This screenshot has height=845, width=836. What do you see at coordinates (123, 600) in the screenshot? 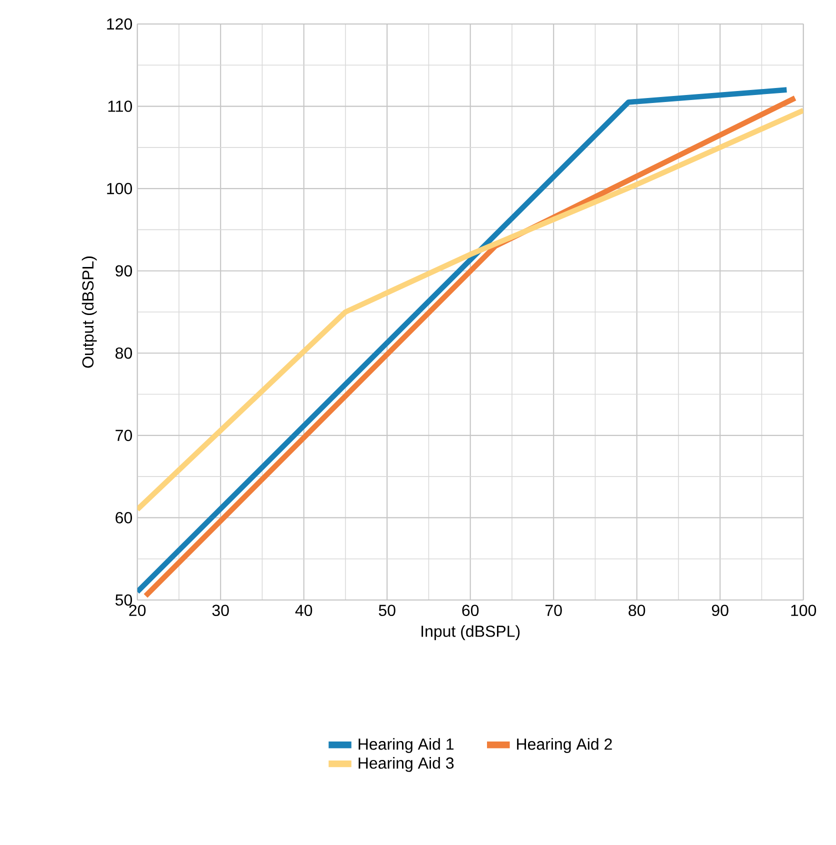
I see `y-tick-label: 50` at bounding box center [123, 600].